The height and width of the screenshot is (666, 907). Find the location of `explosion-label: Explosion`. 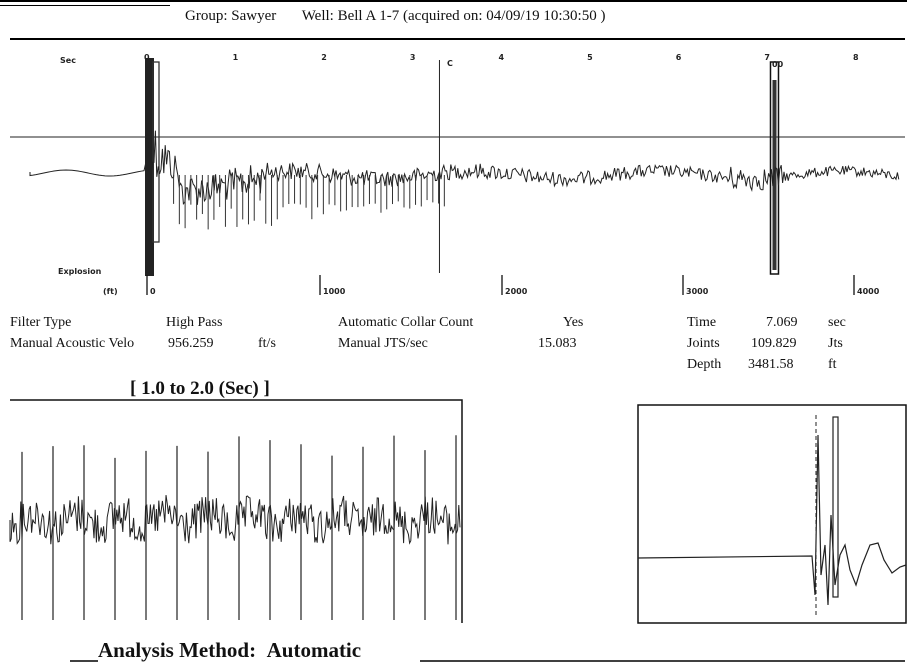

explosion-label: Explosion is located at coordinates (80, 271).